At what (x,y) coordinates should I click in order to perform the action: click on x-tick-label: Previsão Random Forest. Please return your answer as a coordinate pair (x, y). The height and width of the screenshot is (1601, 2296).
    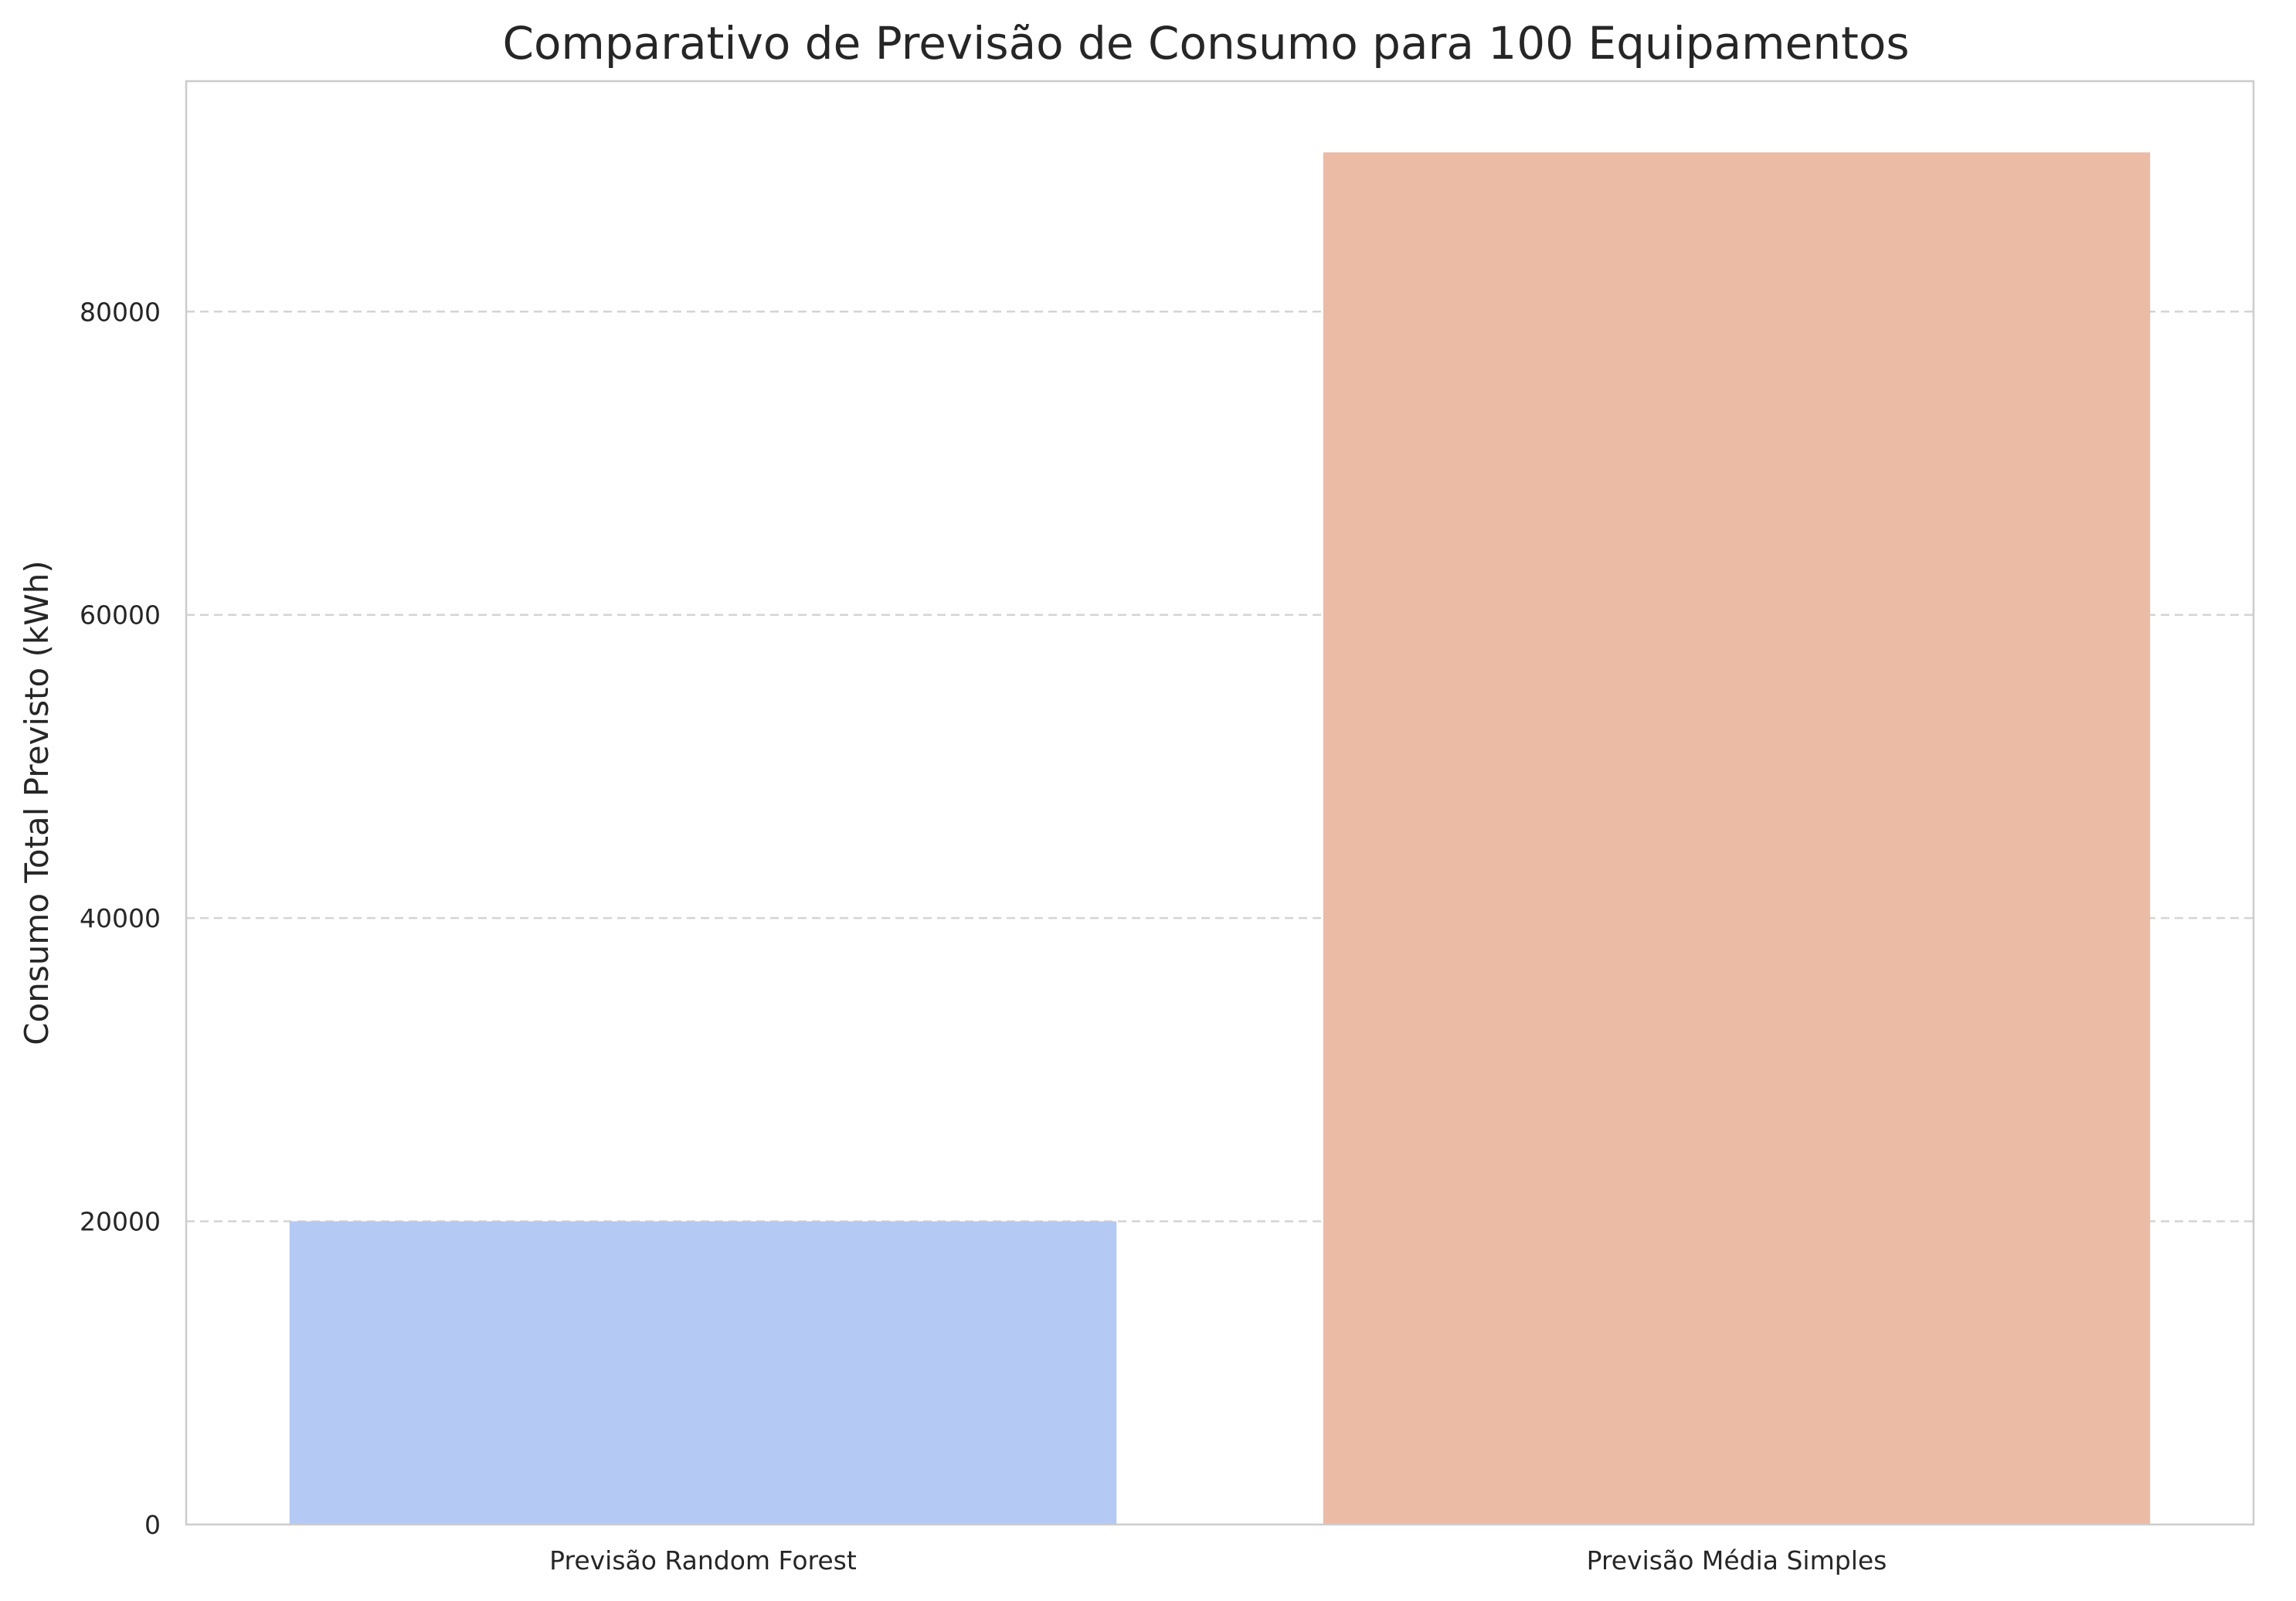
    Looking at the image, I should click on (703, 1560).